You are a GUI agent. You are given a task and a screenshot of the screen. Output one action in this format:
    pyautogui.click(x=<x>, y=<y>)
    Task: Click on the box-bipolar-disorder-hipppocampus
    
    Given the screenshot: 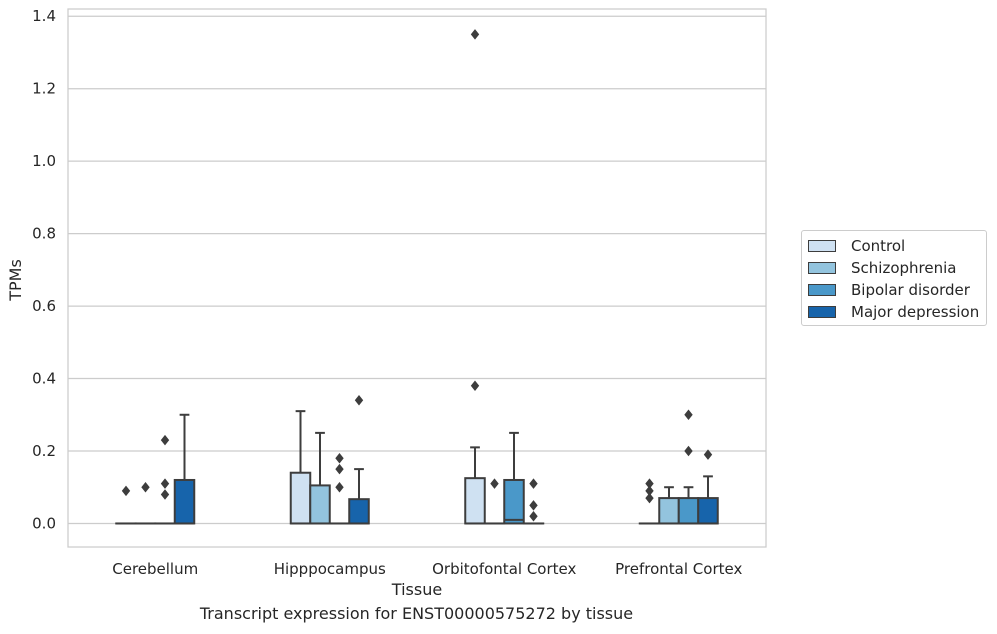 What is the action you would take?
    pyautogui.click(x=339, y=488)
    